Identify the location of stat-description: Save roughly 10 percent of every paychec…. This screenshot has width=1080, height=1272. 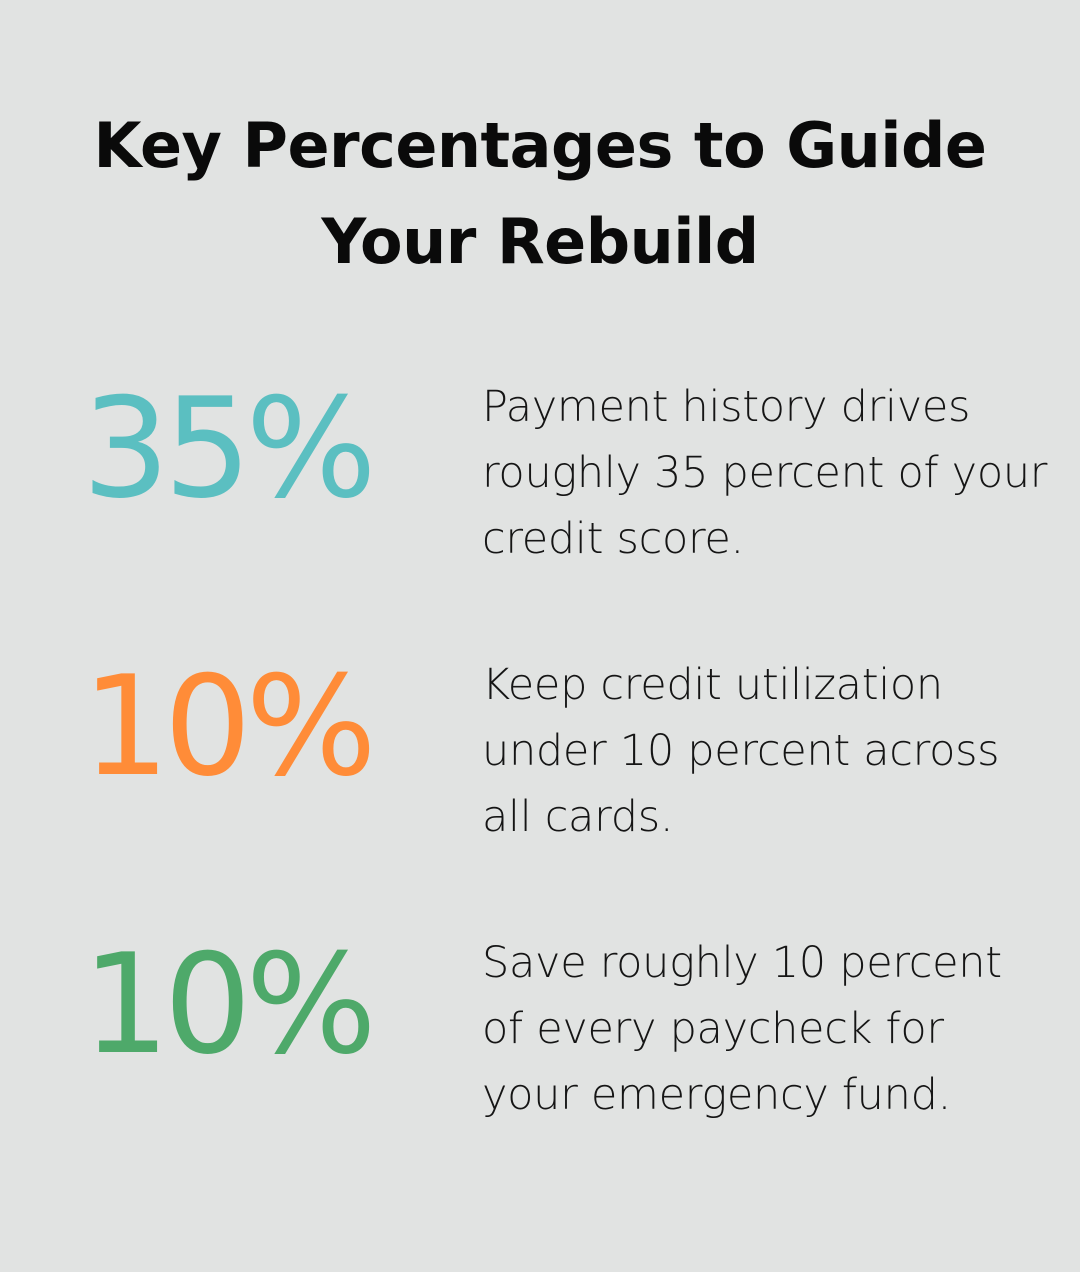
(742, 1029).